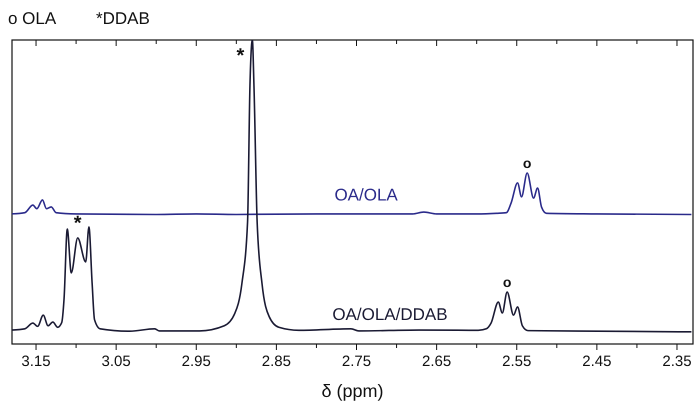 The width and height of the screenshot is (697, 405). What do you see at coordinates (123, 18) in the screenshot?
I see `text: *DDAB` at bounding box center [123, 18].